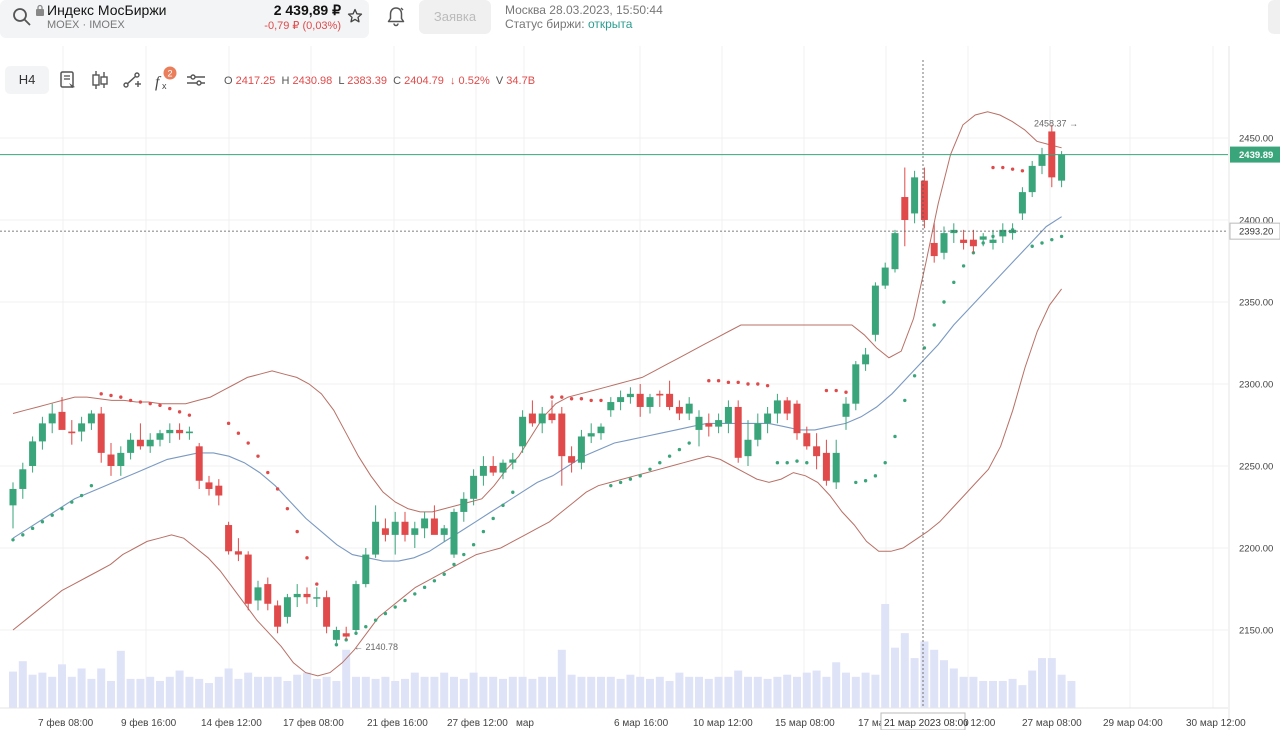 Image resolution: width=1280 pixels, height=730 pixels. I want to click on x-tick-label: мар, so click(525, 723).